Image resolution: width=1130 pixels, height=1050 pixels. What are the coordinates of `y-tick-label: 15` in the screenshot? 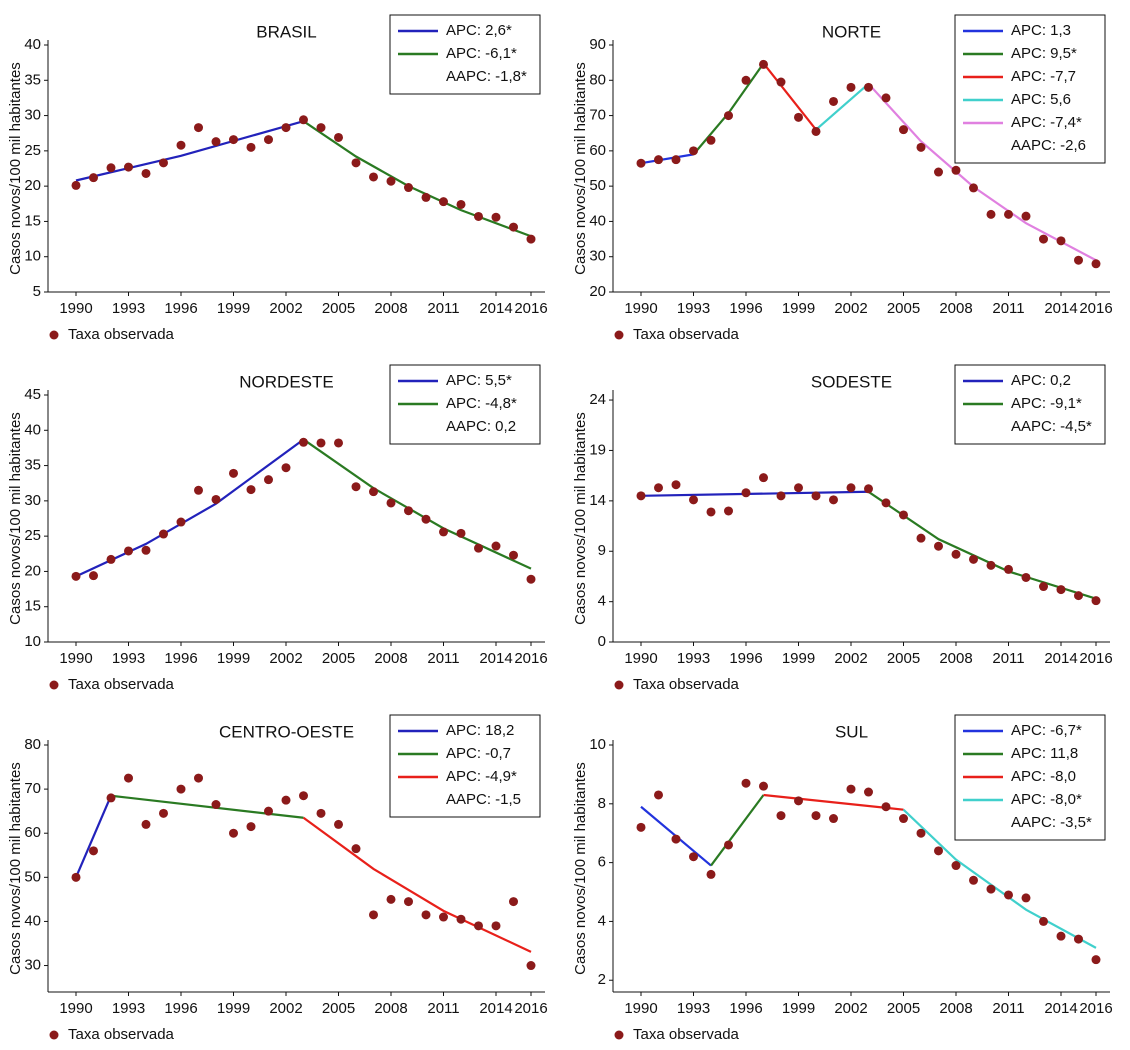 It's located at (32, 220).